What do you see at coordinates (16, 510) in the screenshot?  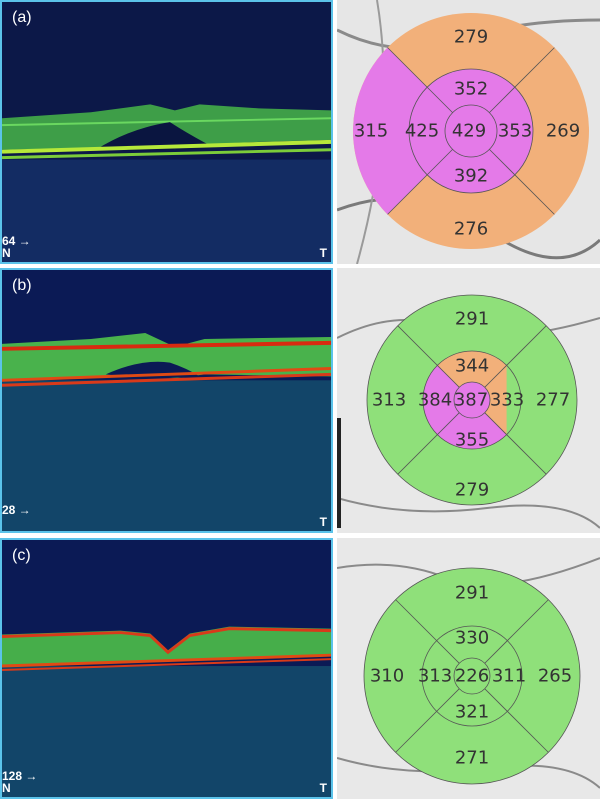 I see `scan-marker-b: 28 →` at bounding box center [16, 510].